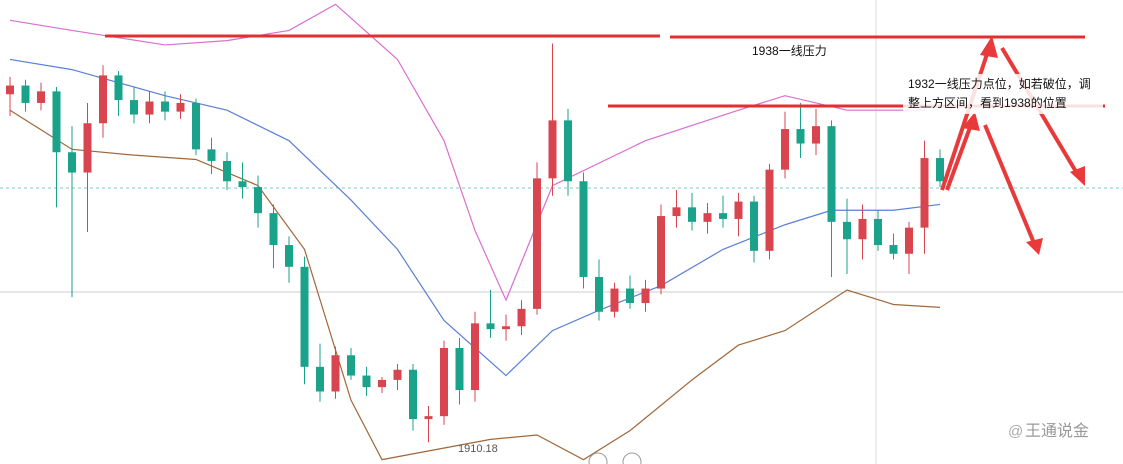  I want to click on low-label: 1910.18, so click(478, 449).